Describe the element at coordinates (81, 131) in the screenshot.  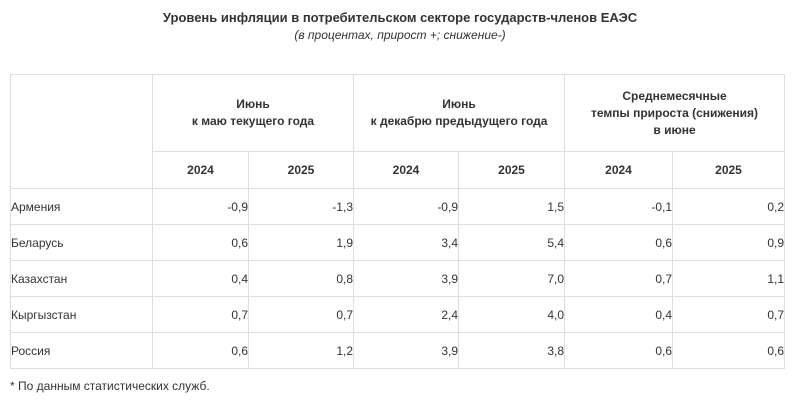
I see `header-corner-cell` at that location.